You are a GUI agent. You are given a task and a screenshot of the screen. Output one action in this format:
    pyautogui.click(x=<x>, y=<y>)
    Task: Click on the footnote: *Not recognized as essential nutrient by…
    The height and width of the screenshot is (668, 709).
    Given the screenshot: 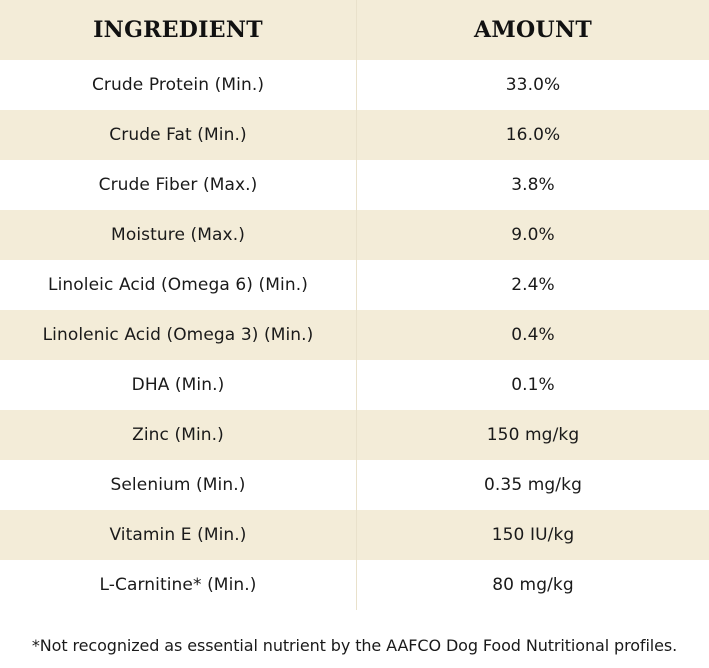 What is the action you would take?
    pyautogui.click(x=354, y=645)
    